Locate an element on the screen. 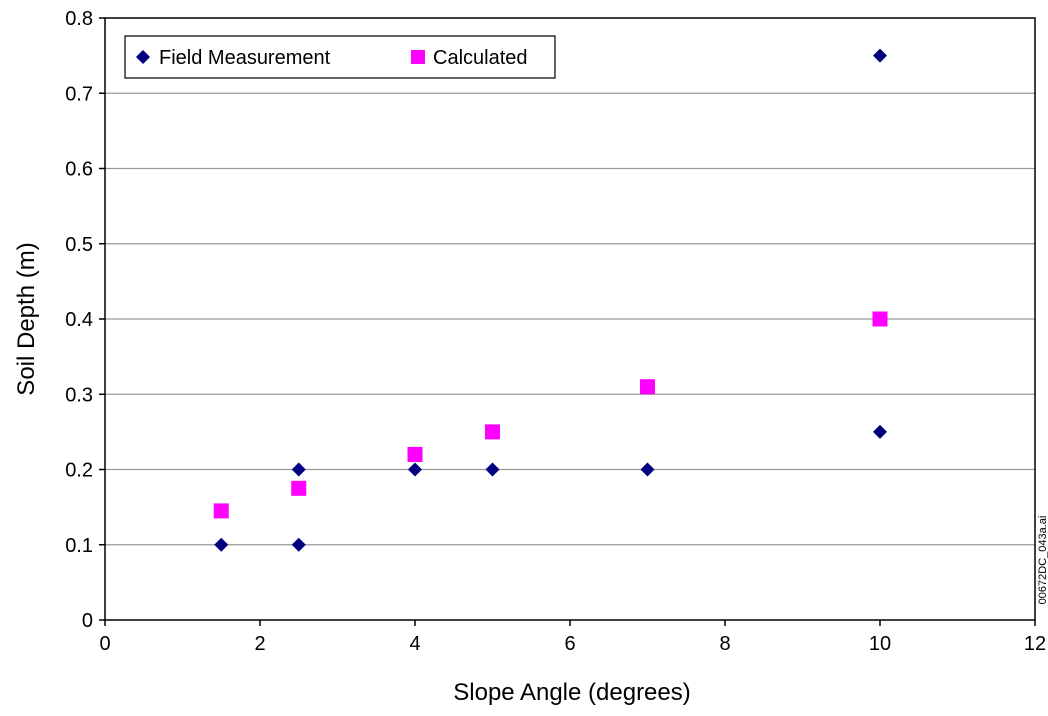 The width and height of the screenshot is (1048, 716). legend-label-field-measurement: Field Measurement is located at coordinates (245, 58).